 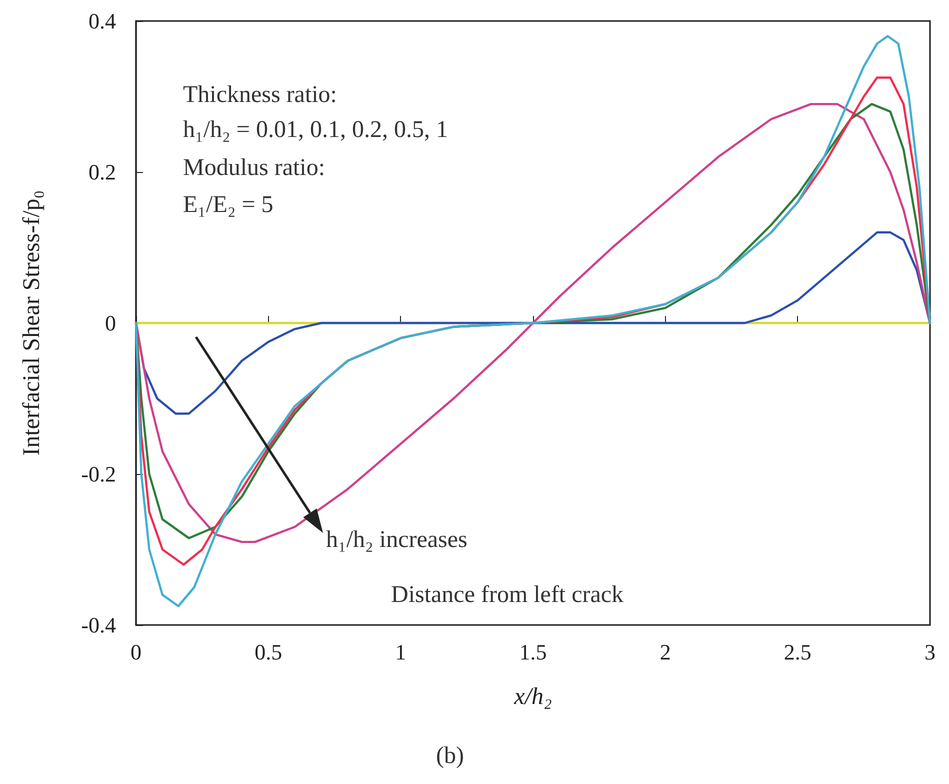 What do you see at coordinates (532, 697) in the screenshot?
I see `x-axis-title: x/h₂` at bounding box center [532, 697].